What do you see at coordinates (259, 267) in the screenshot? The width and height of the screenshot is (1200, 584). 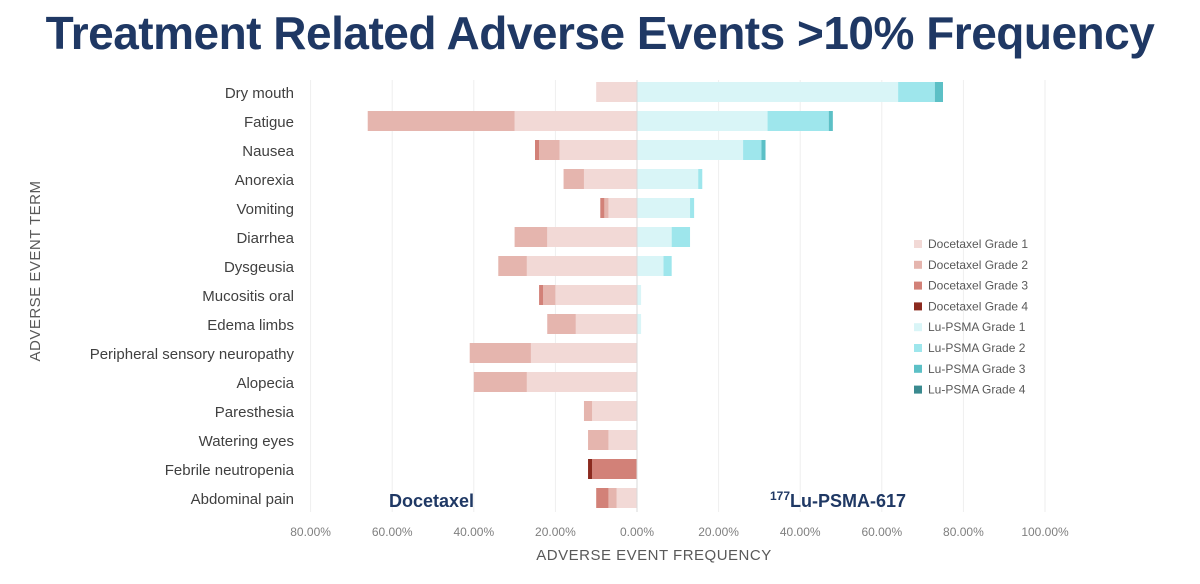 I see `category-label-dysgeusia: Dysgeusia` at bounding box center [259, 267].